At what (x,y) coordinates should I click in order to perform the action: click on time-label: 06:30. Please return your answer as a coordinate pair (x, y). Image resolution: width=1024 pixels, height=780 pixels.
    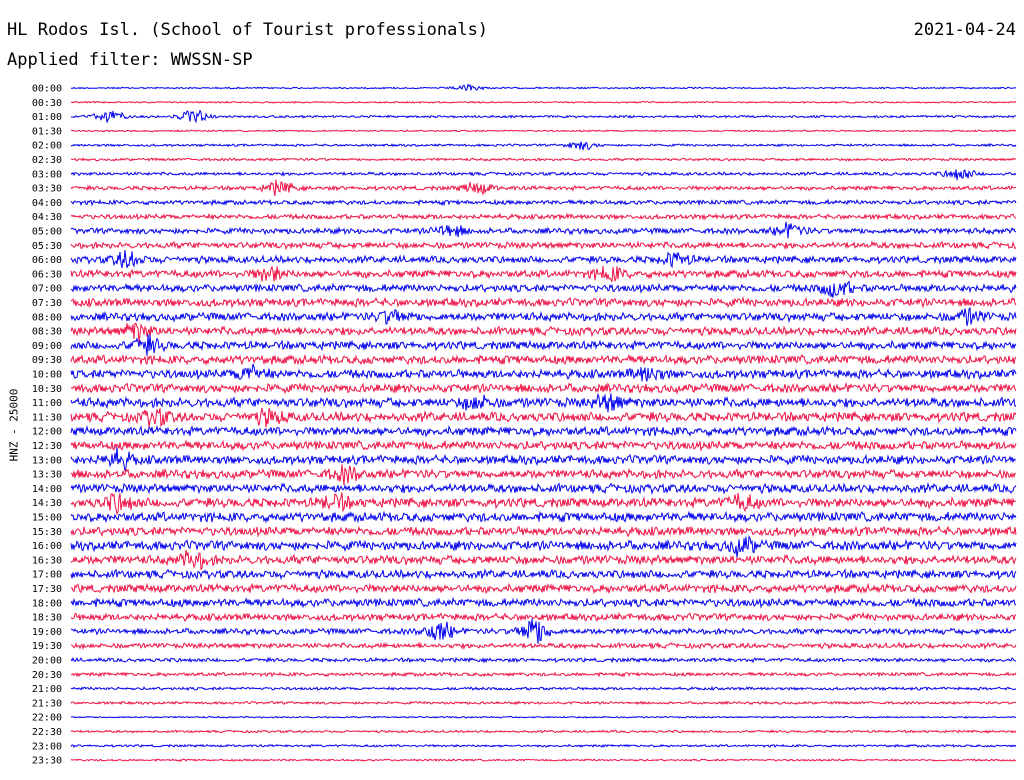
    Looking at the image, I should click on (47, 274).